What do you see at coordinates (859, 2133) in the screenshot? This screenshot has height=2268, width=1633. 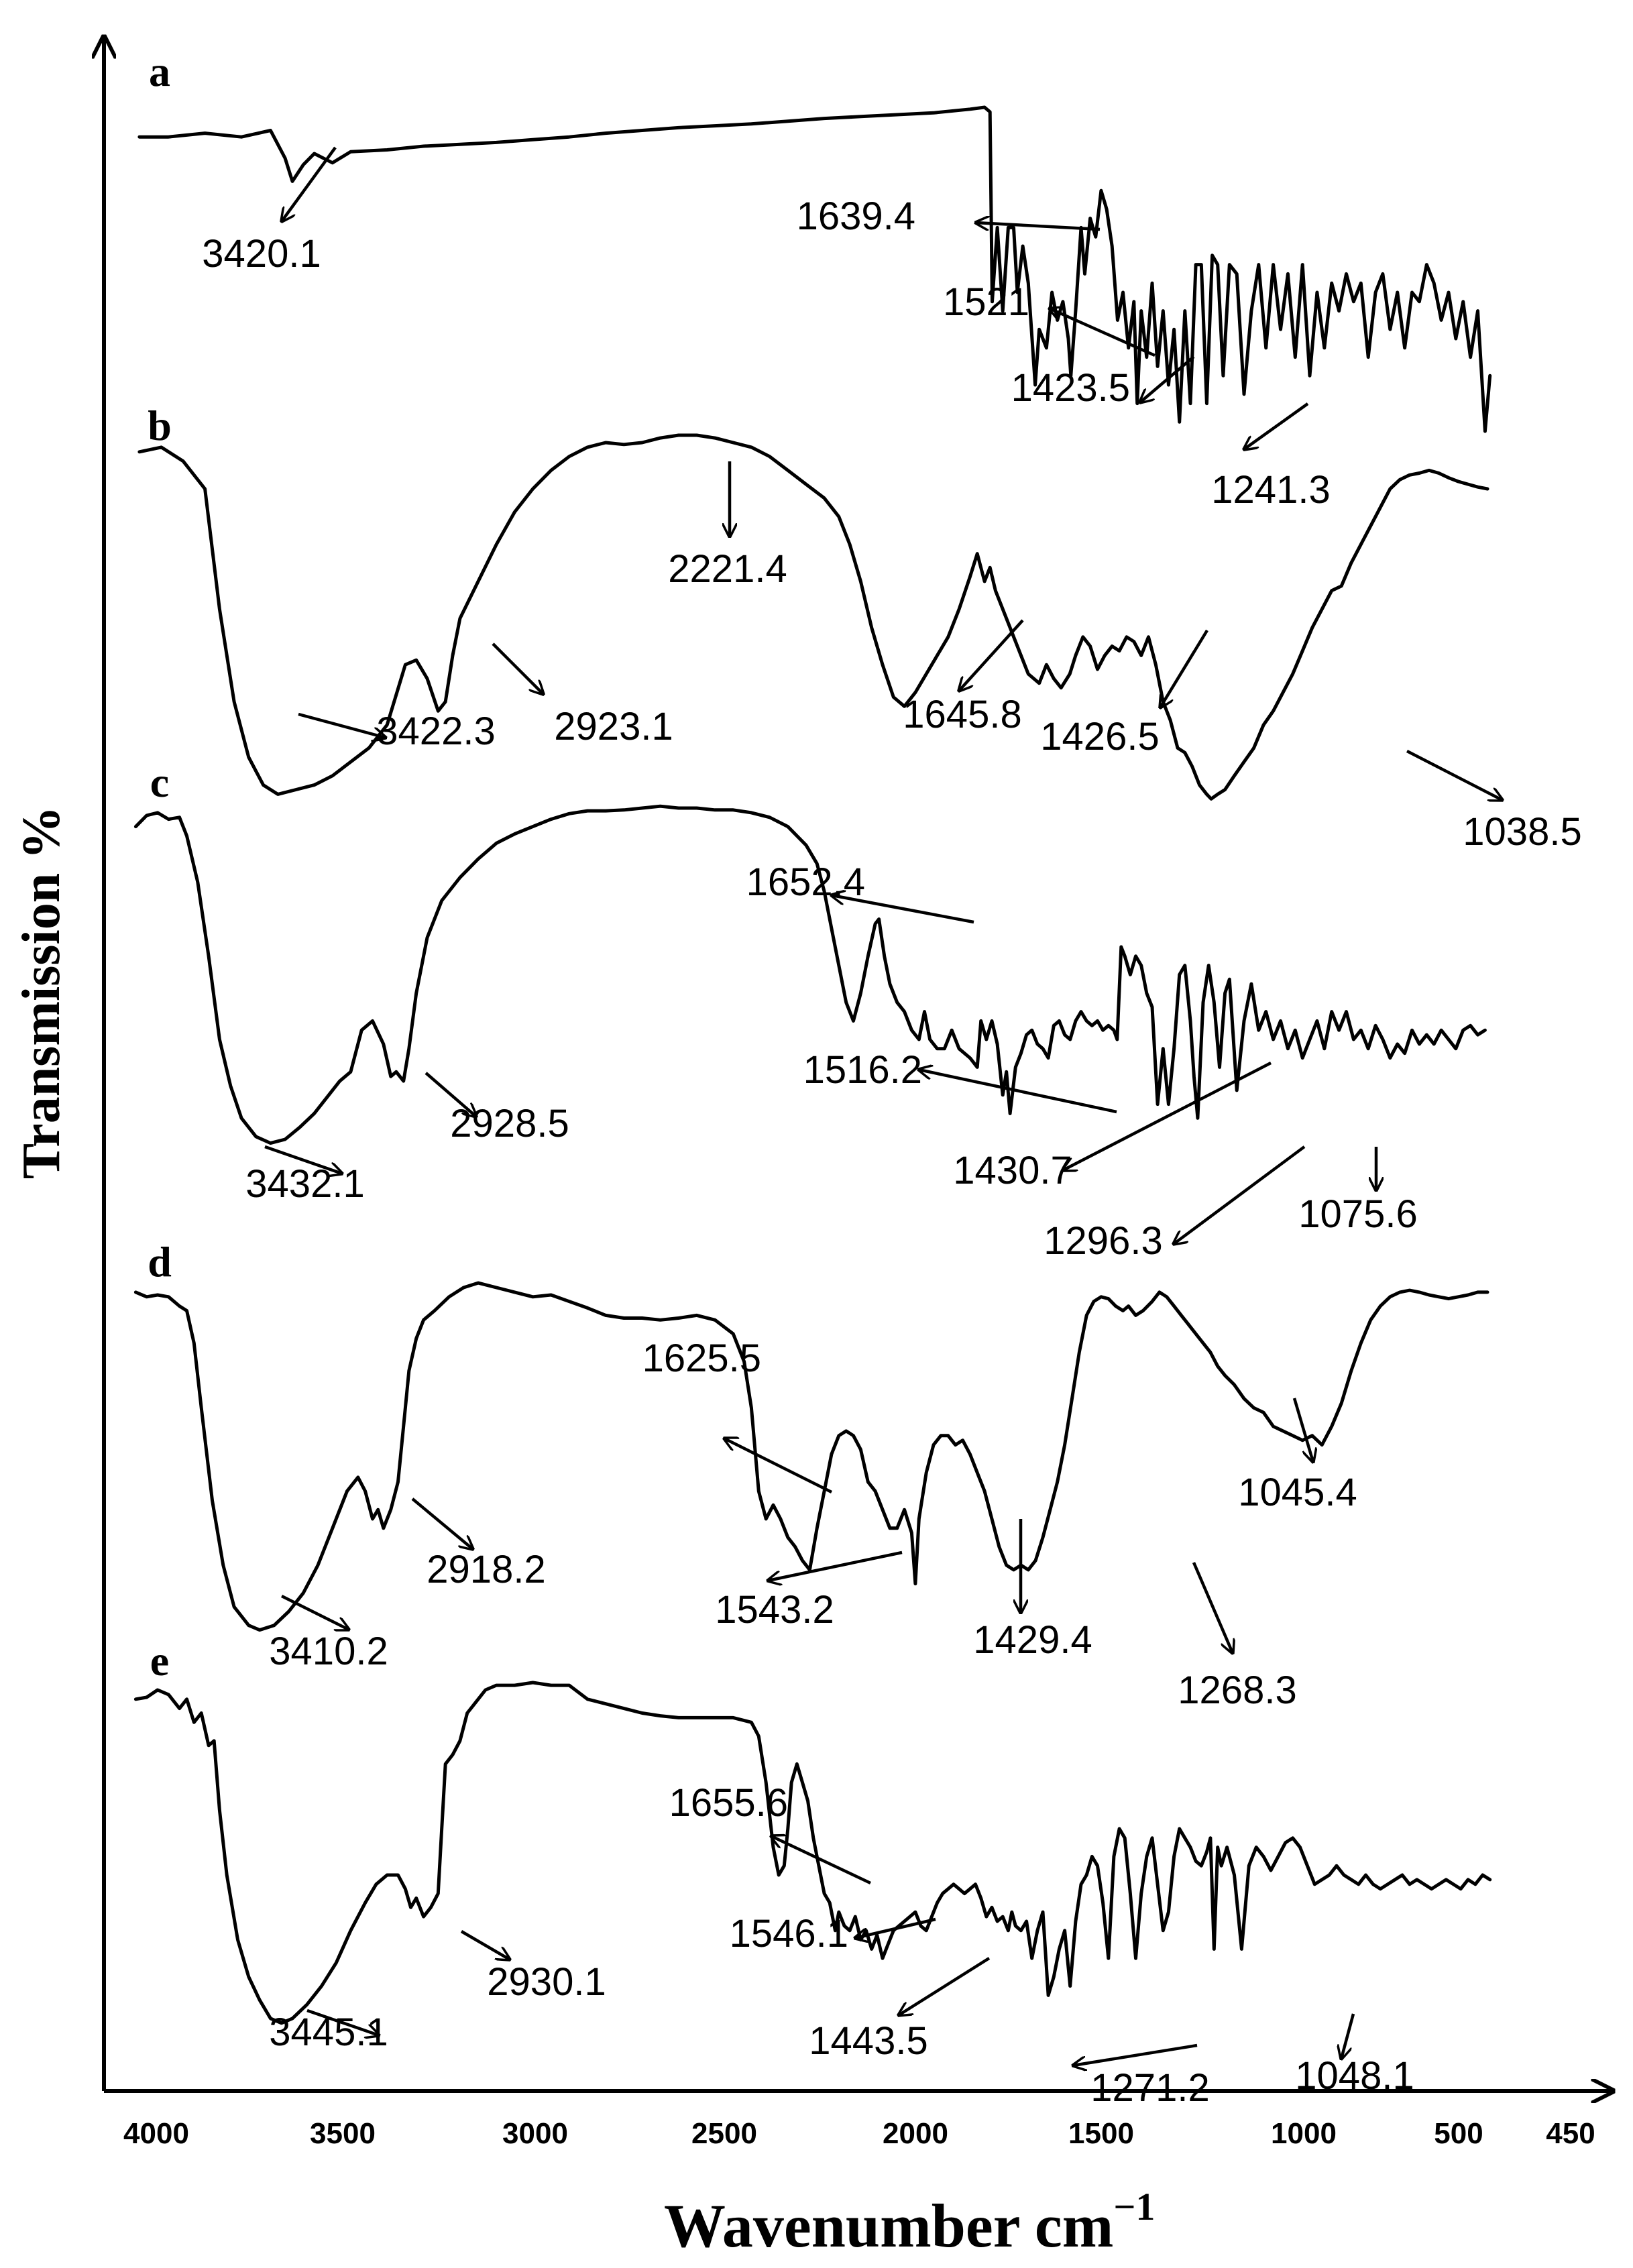 I see `x-ticks: 4000 3500 3000 2500 2000 1500 1000 500 450` at bounding box center [859, 2133].